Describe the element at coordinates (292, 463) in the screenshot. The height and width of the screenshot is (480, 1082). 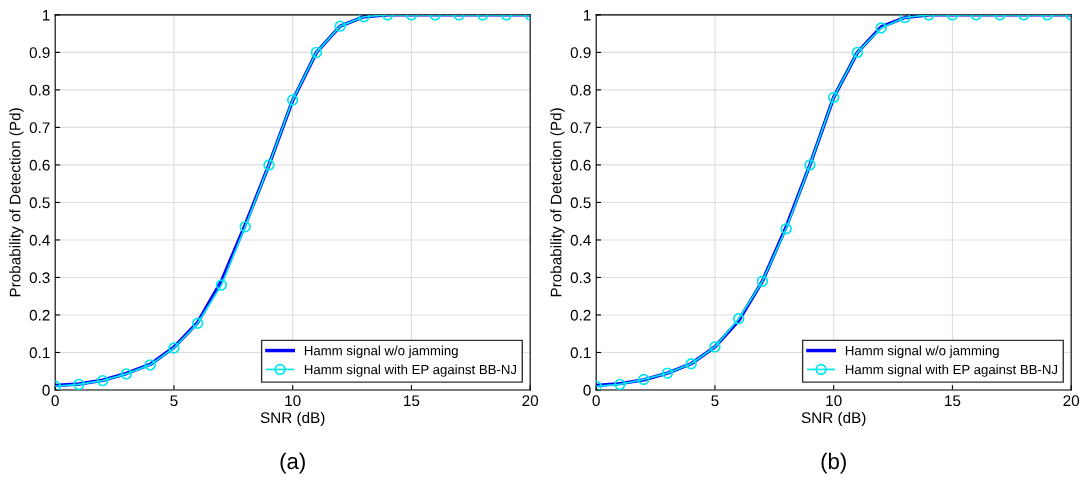
I see `text: (a)` at that location.